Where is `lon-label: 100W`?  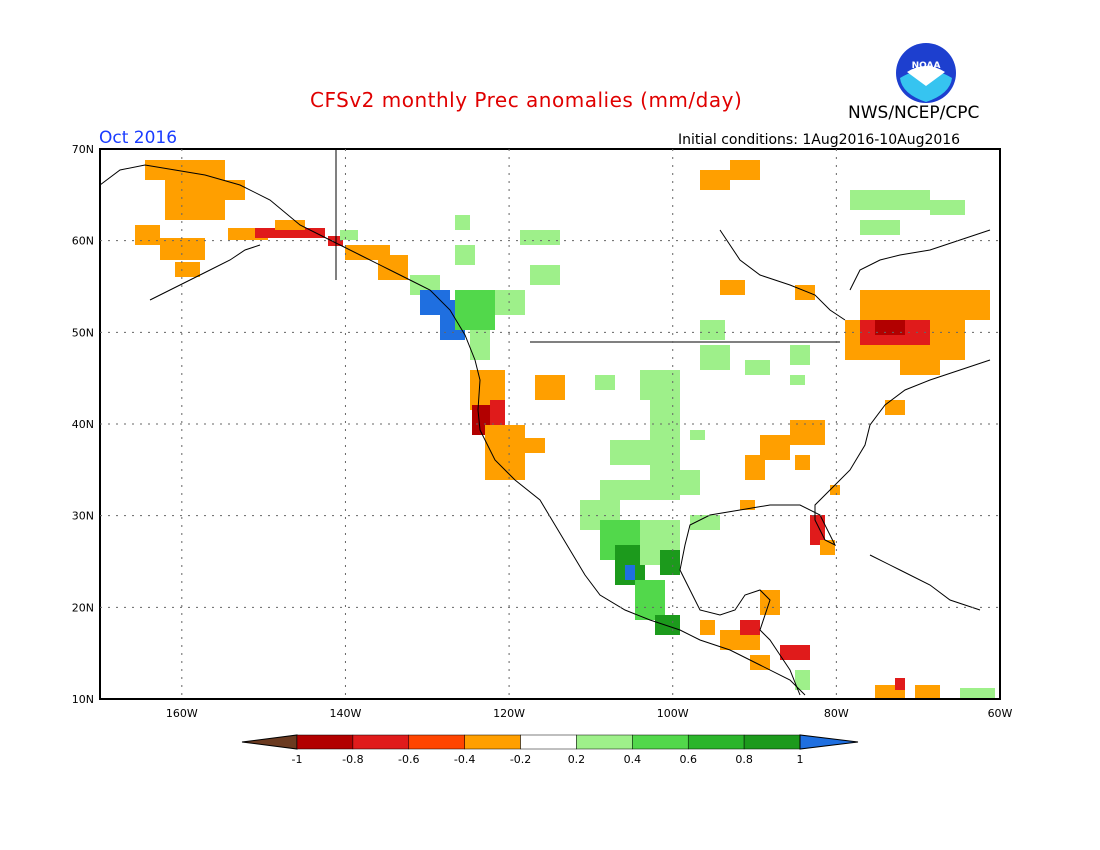
lon-label: 100W is located at coordinates (673, 713).